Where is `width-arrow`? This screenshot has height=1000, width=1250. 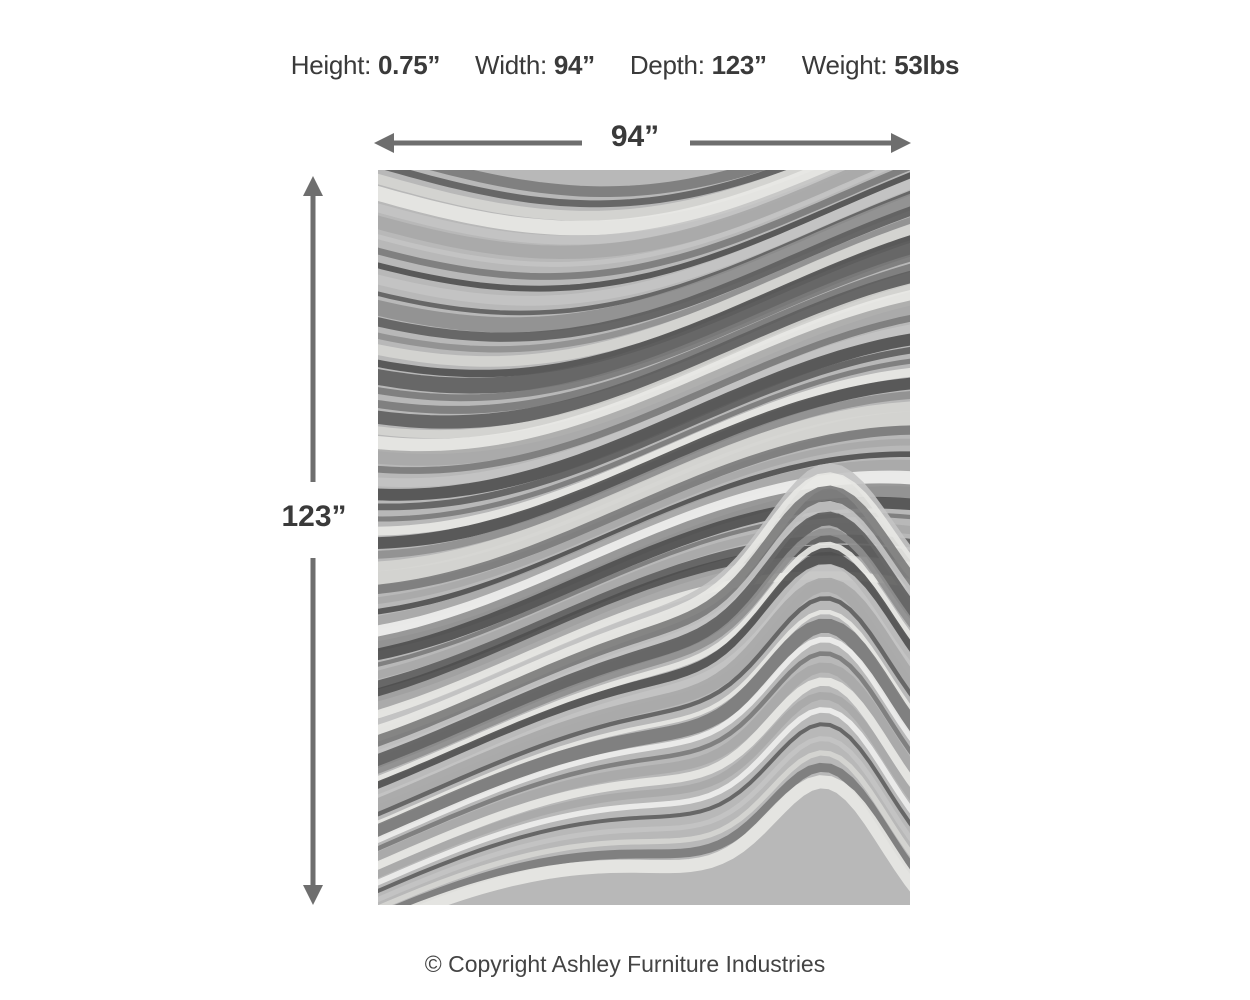 width-arrow is located at coordinates (642, 143).